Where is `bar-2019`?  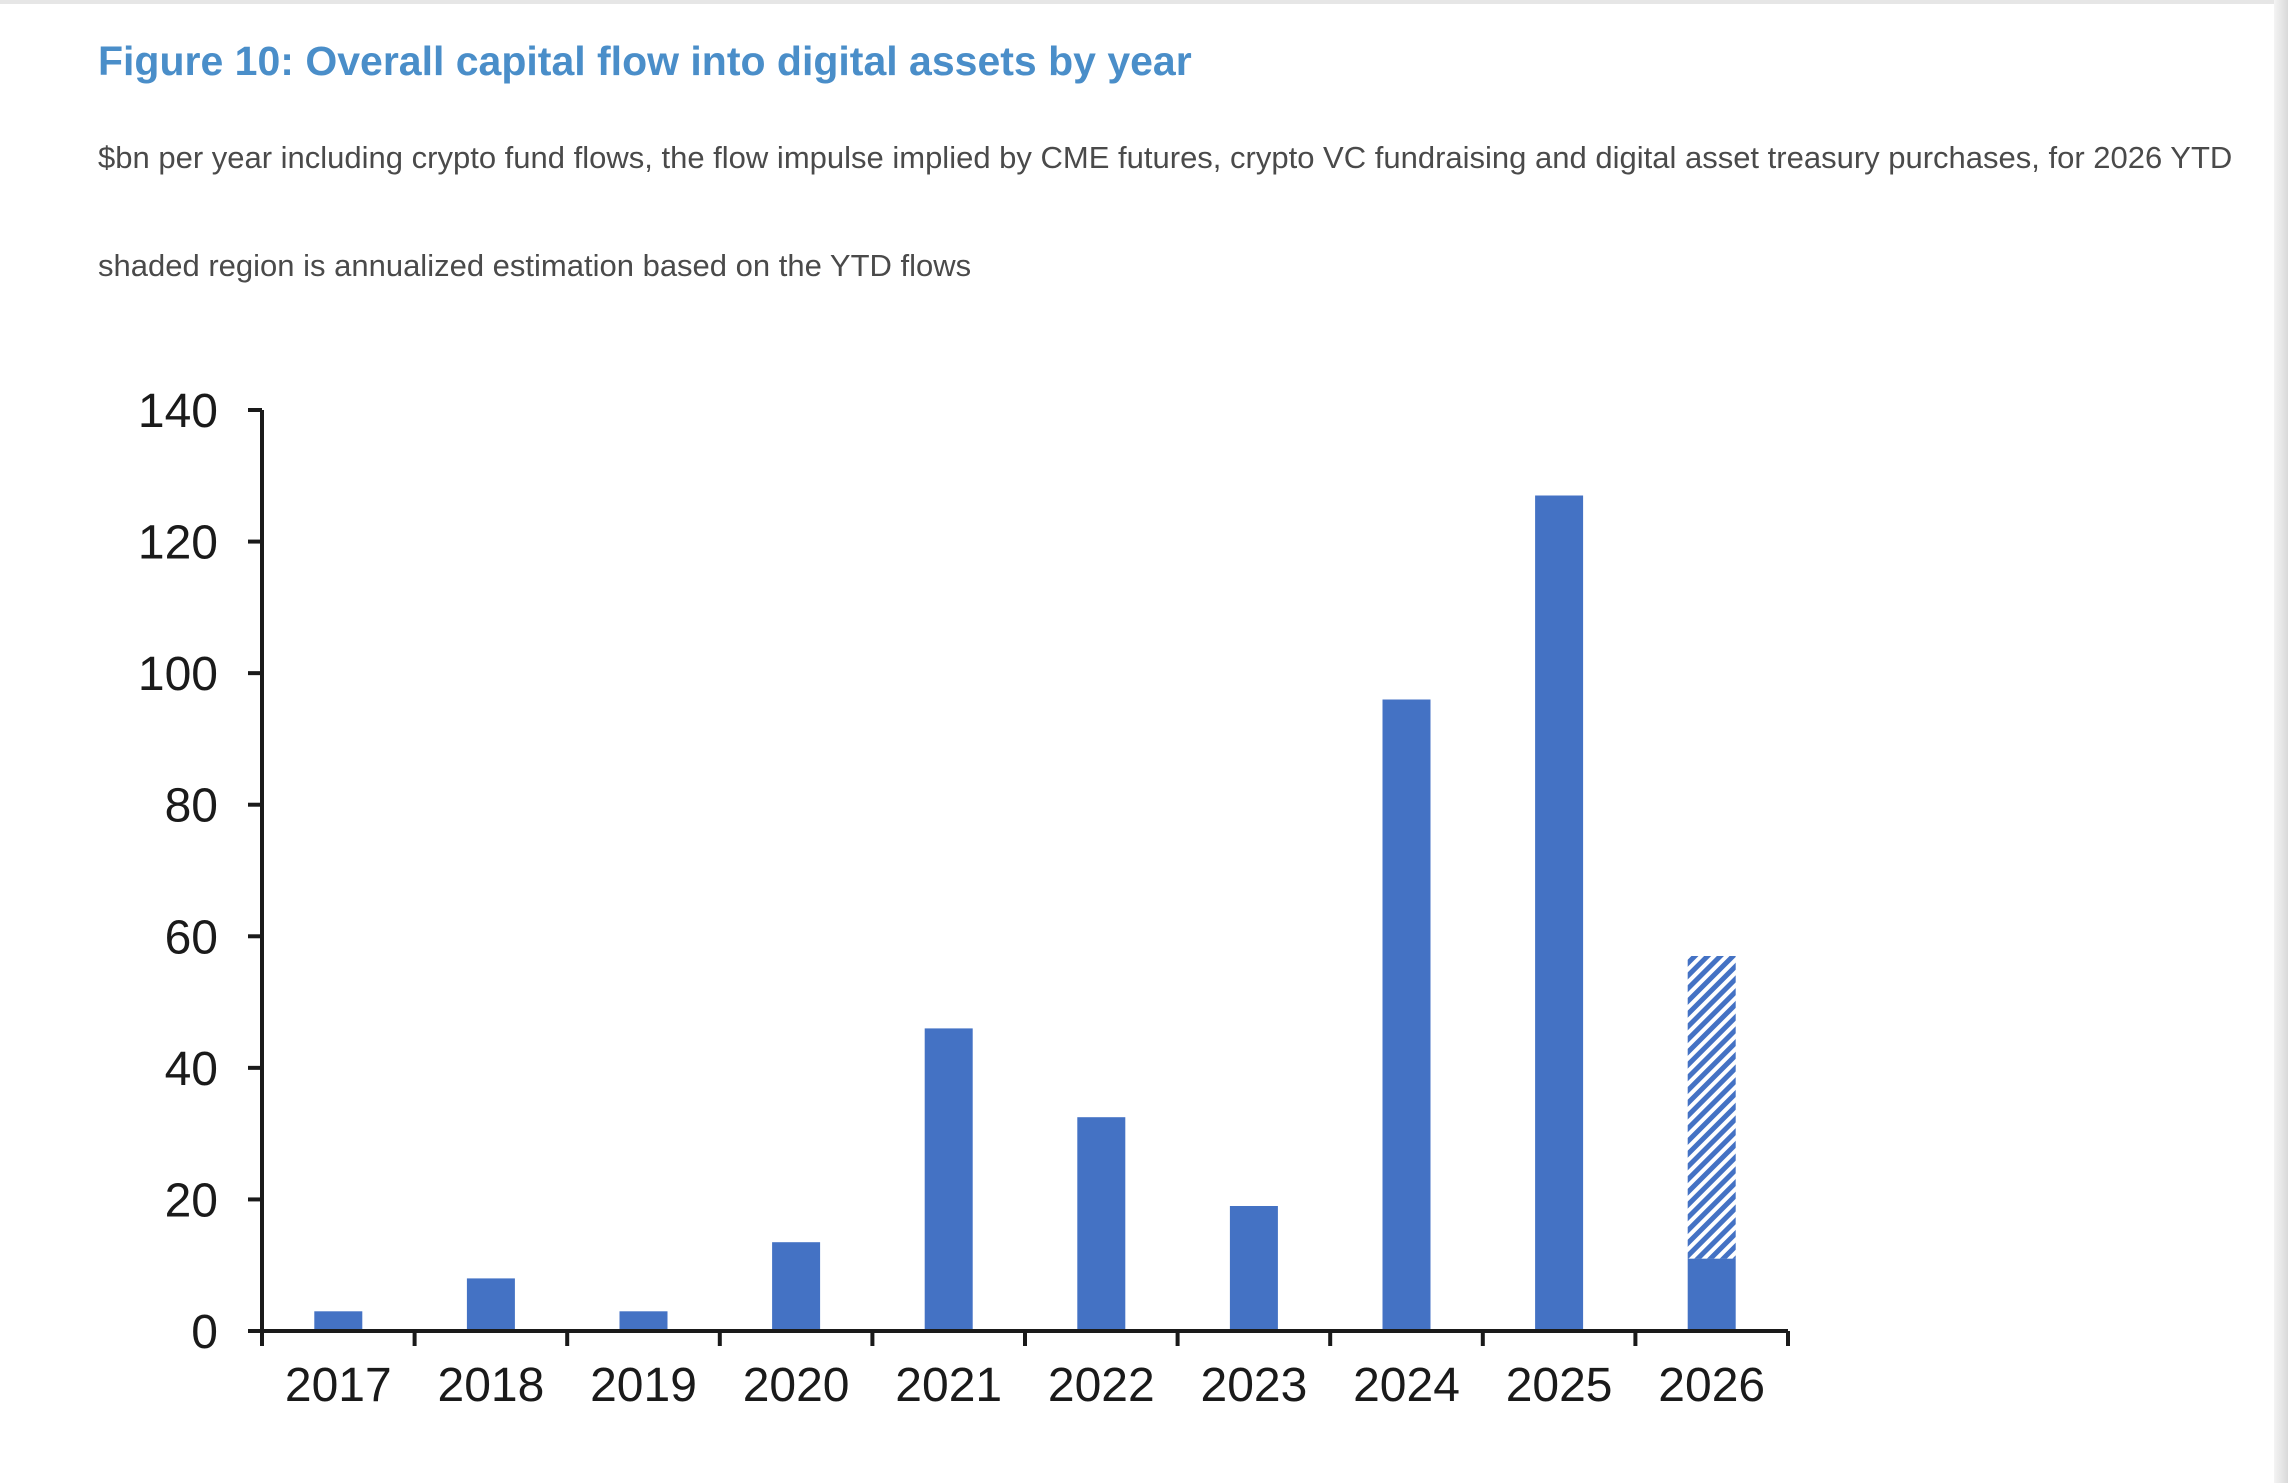 bar-2019 is located at coordinates (643, 1321).